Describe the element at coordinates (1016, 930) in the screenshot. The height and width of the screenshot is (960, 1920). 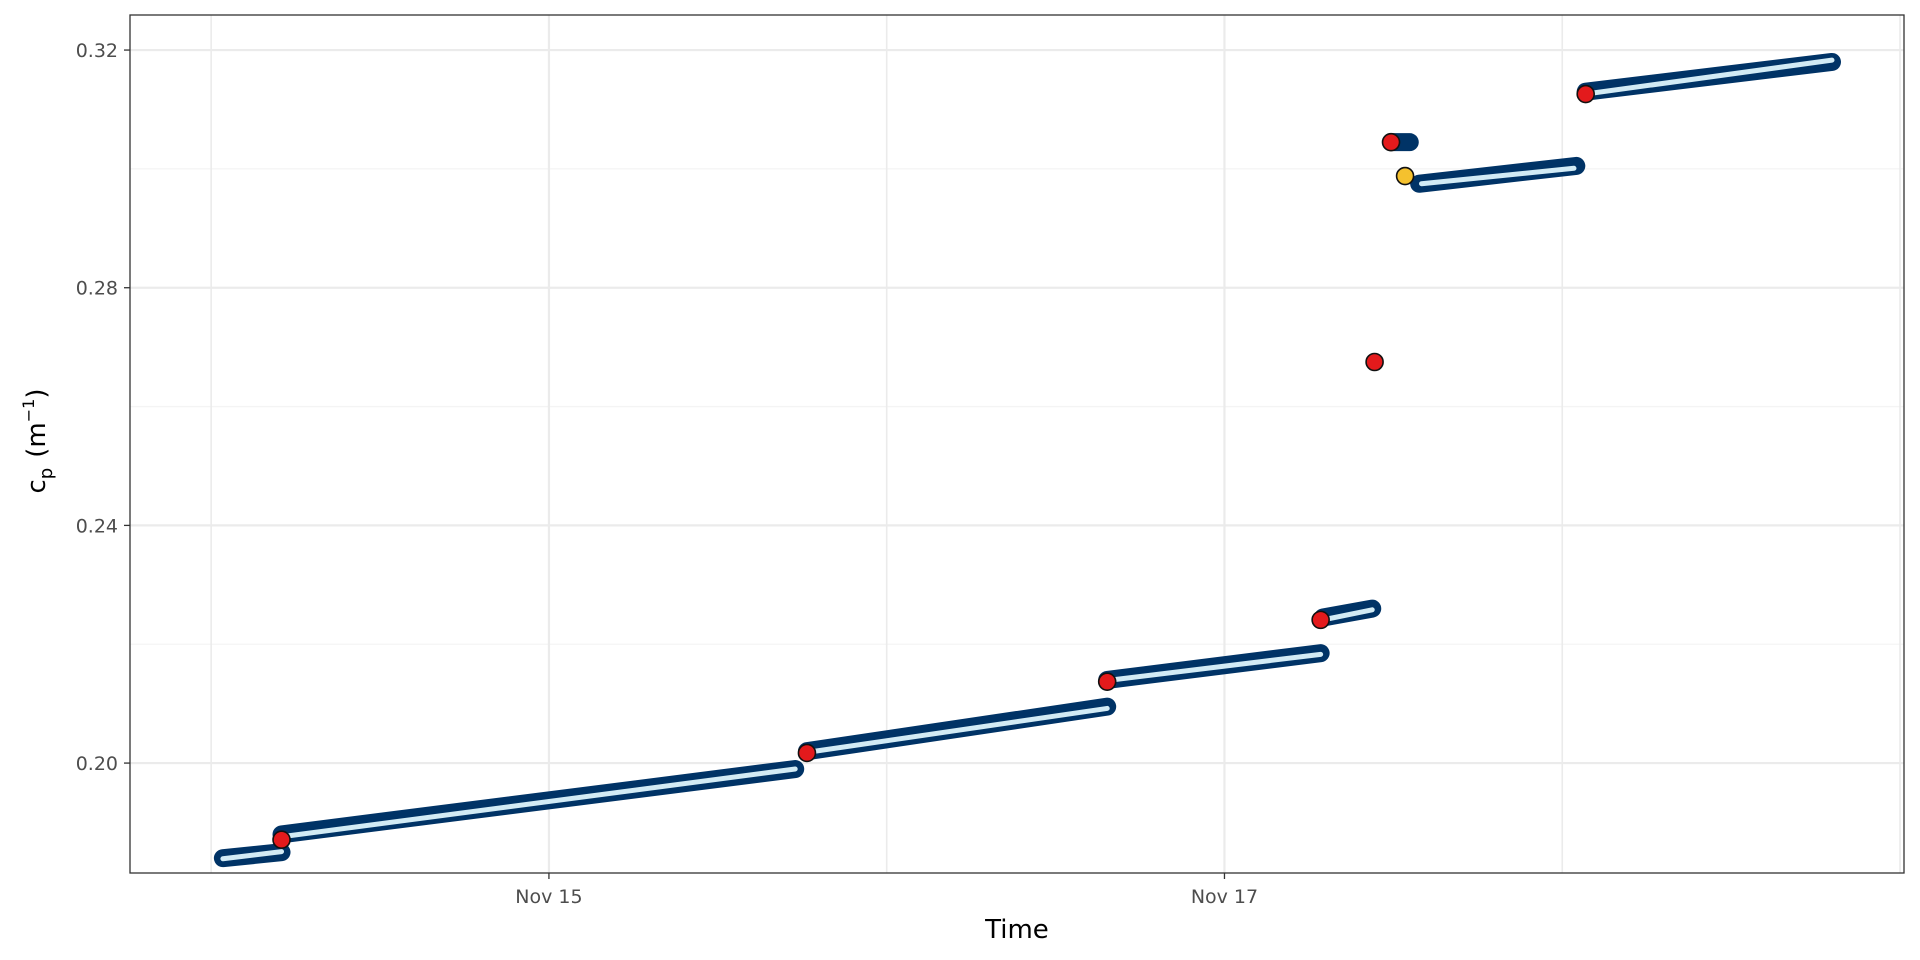
I see `x-axis-title: Time` at that location.